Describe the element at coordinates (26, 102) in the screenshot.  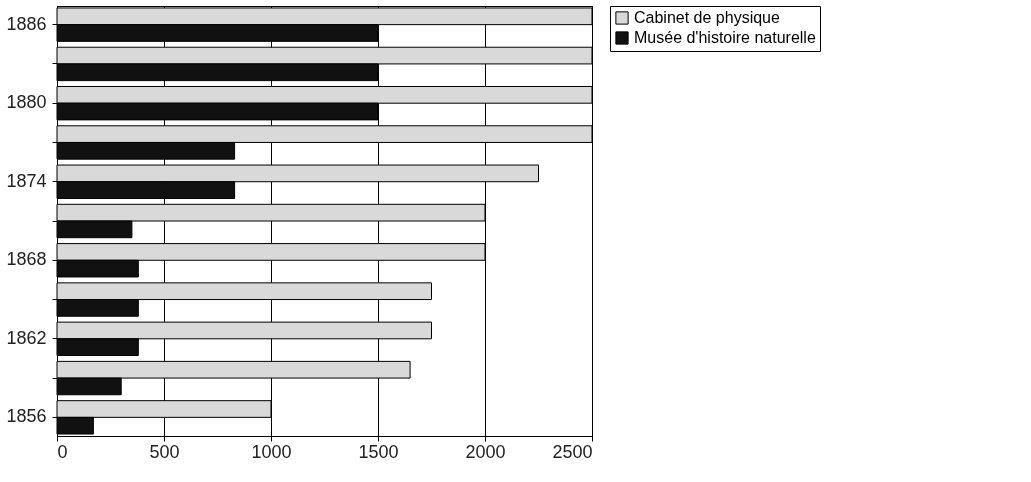
I see `y-tick-label: 1880` at that location.